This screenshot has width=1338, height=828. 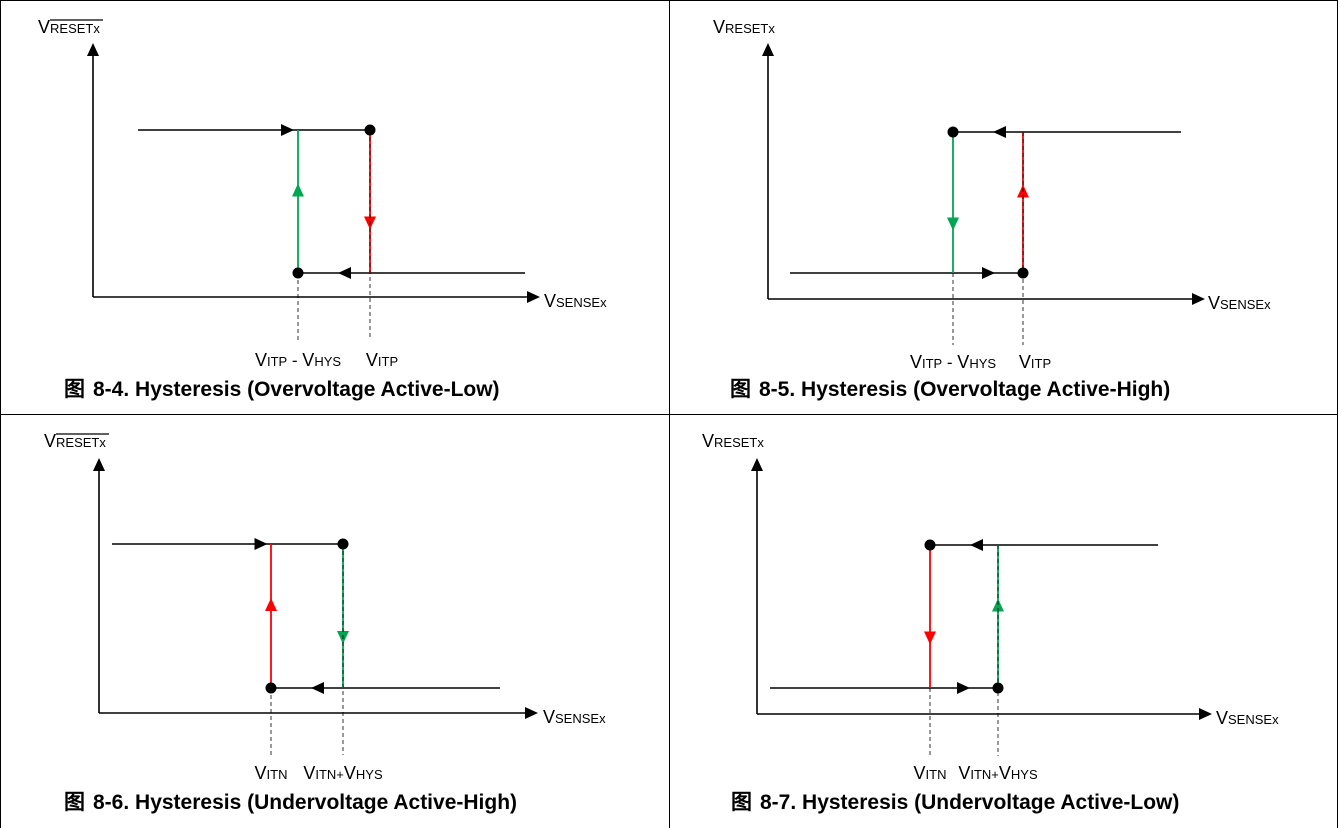 I want to click on figure-number: 8-5, so click(x=774, y=389).